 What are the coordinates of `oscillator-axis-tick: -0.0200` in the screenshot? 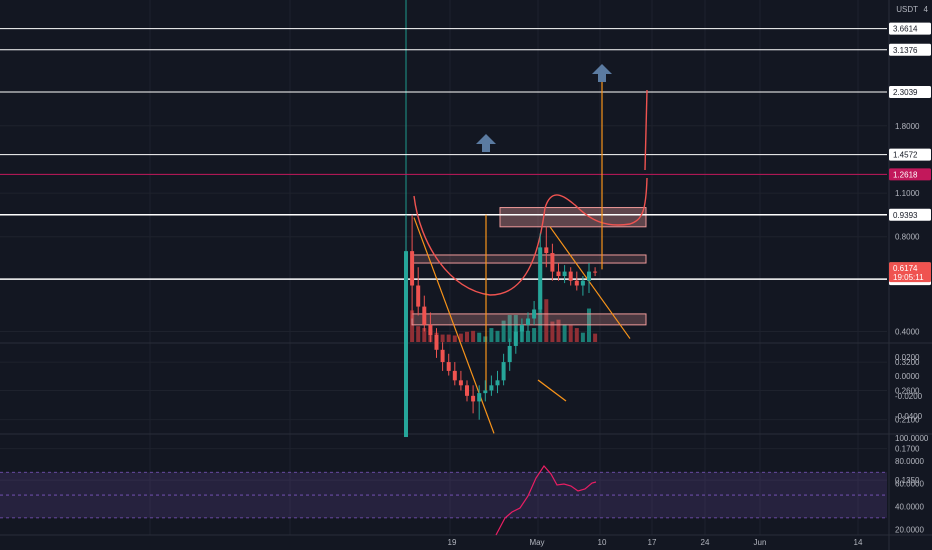 It's located at (909, 396).